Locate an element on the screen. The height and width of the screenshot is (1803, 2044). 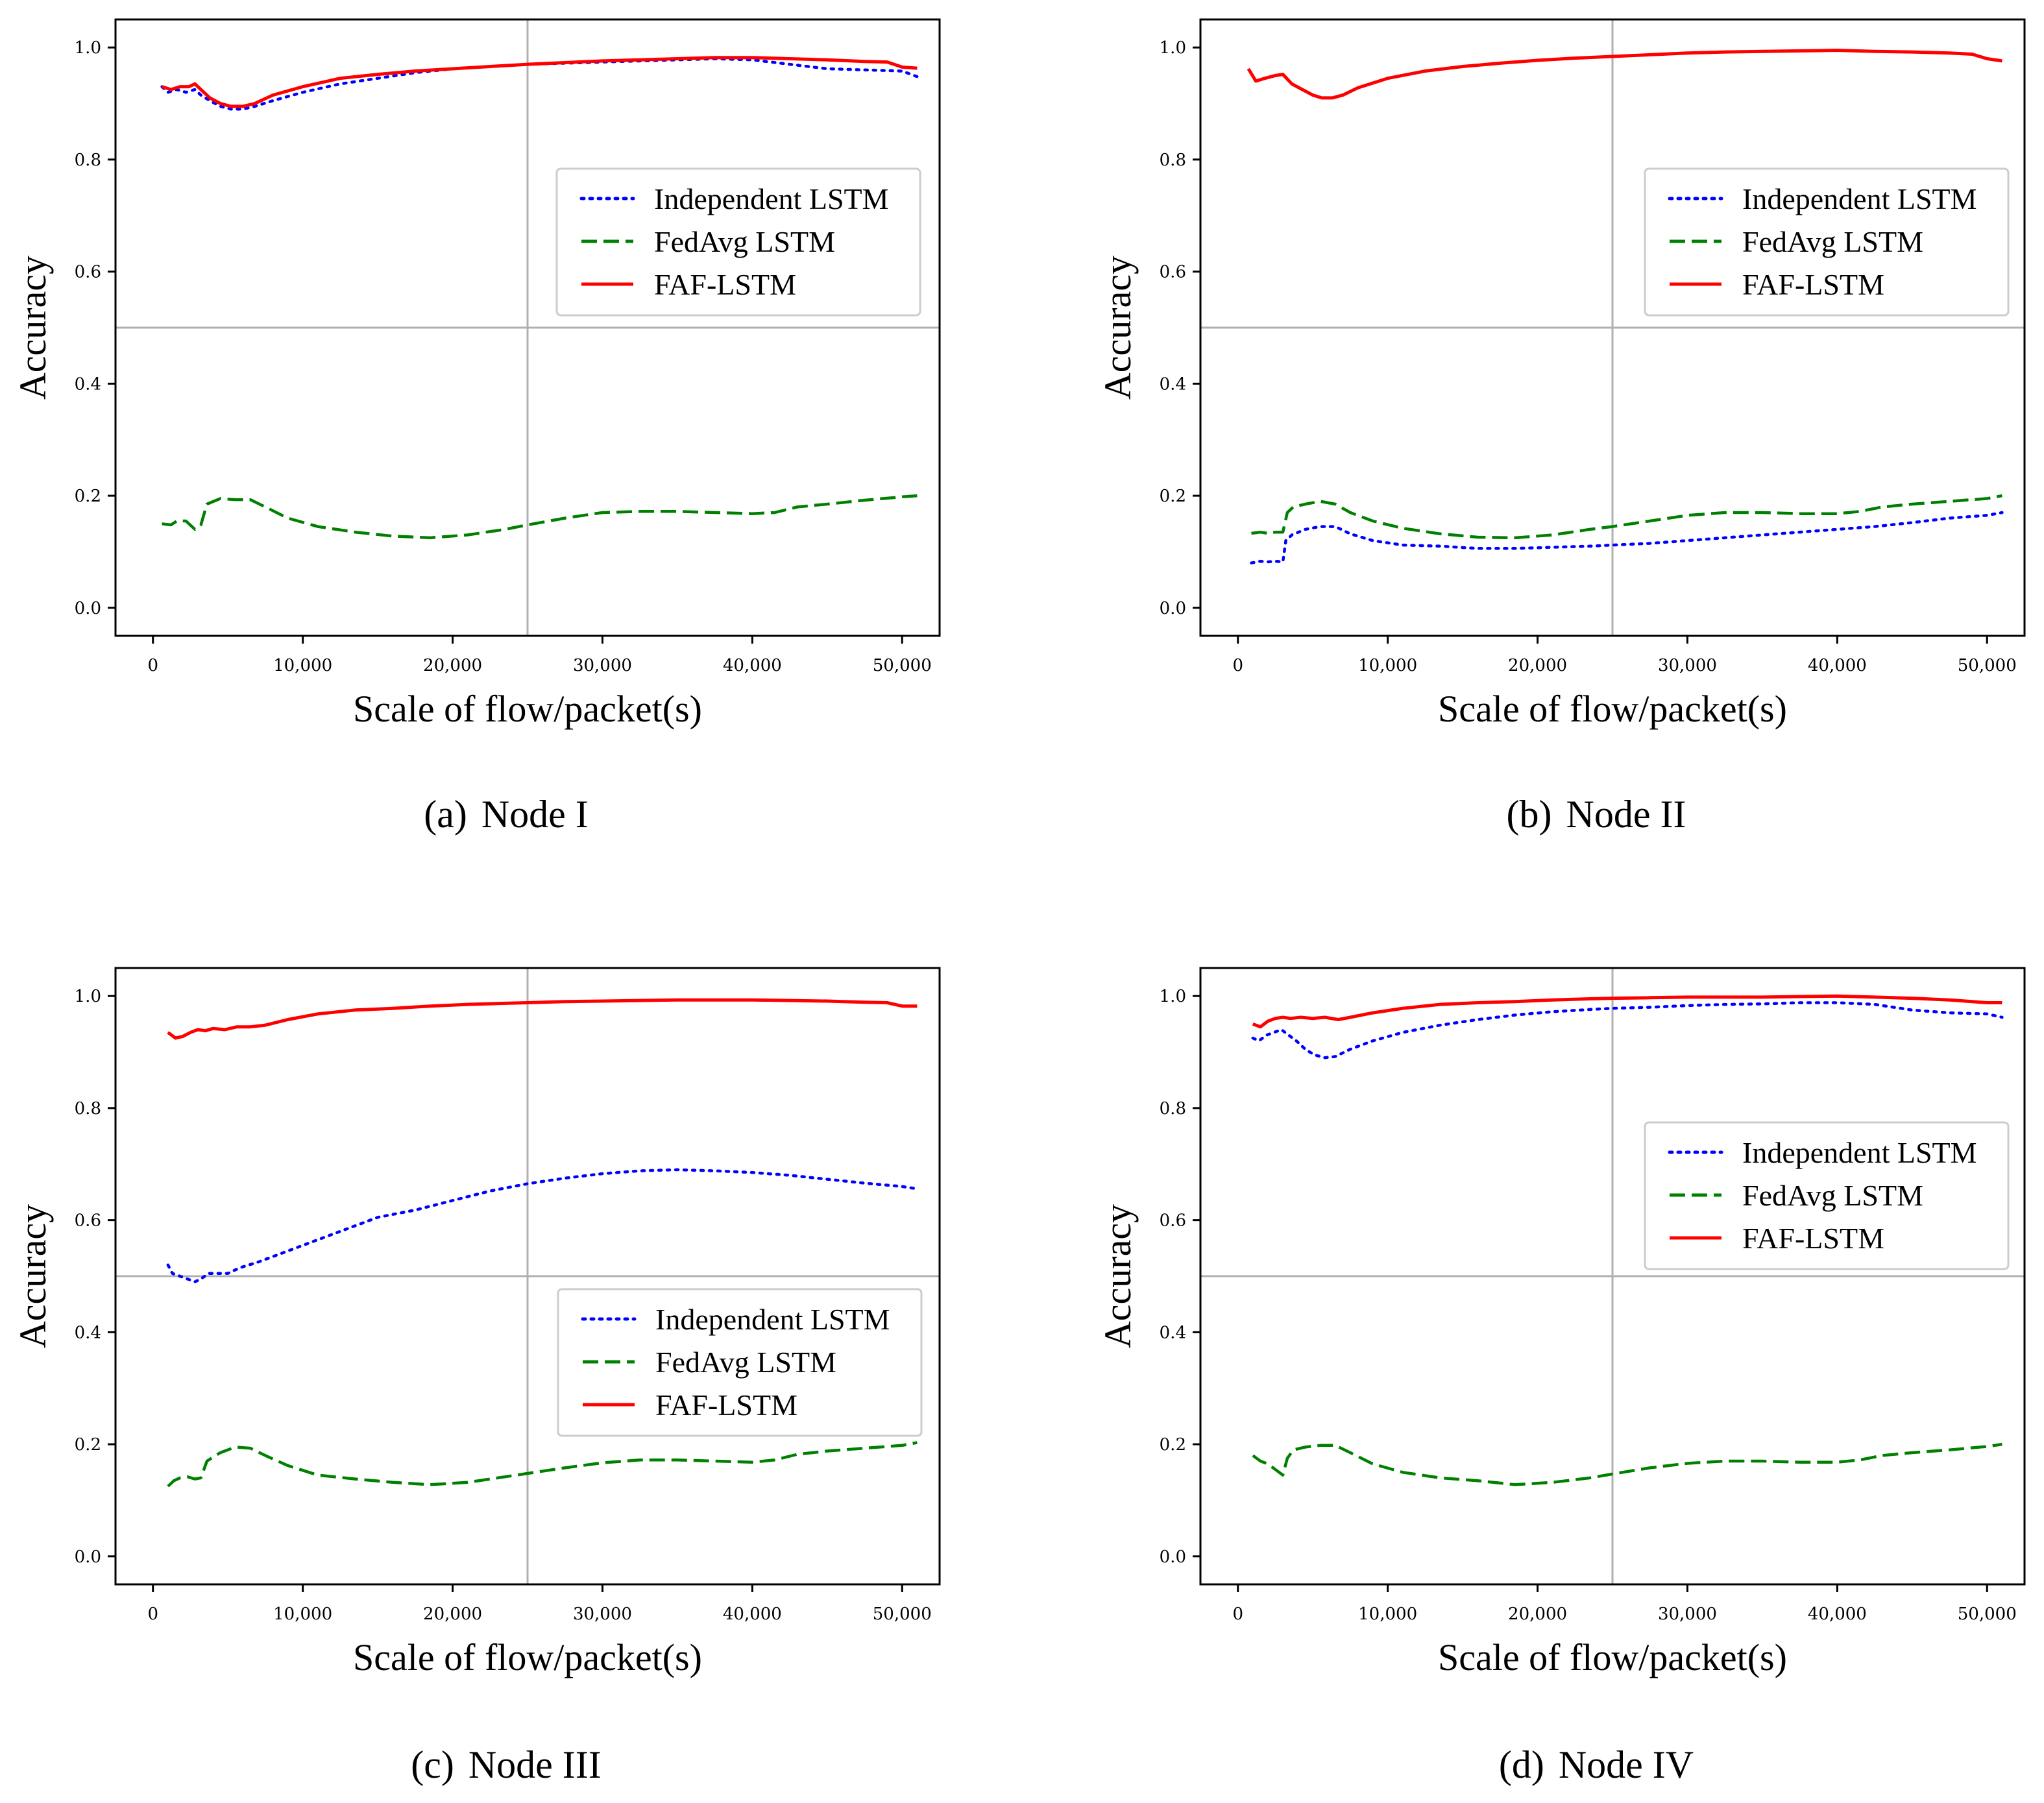
panel-caption: (c) Node III is located at coordinates (506, 1764).